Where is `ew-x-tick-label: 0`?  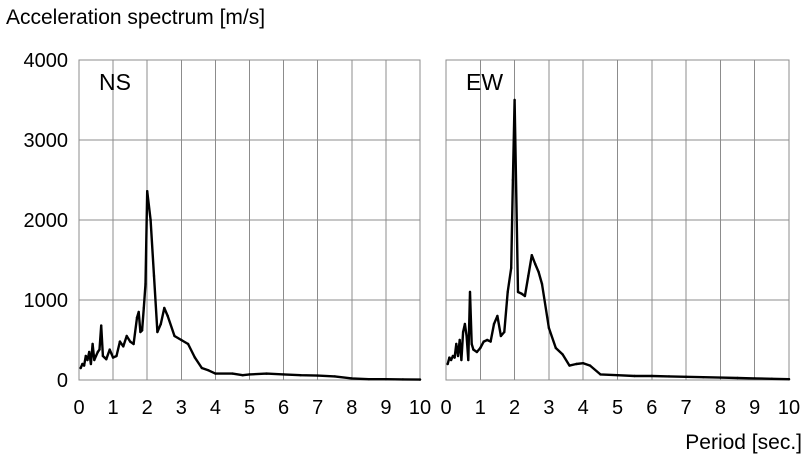 ew-x-tick-label: 0 is located at coordinates (445, 408).